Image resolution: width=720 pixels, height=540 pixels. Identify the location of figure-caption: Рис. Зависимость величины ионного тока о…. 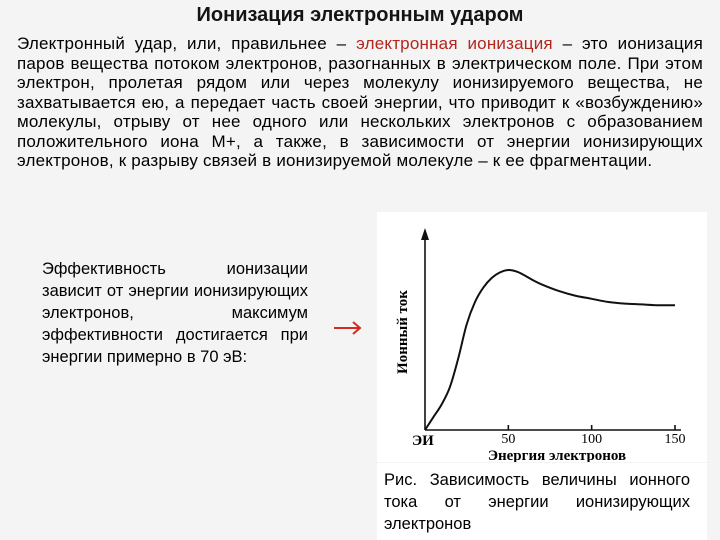
(537, 502).